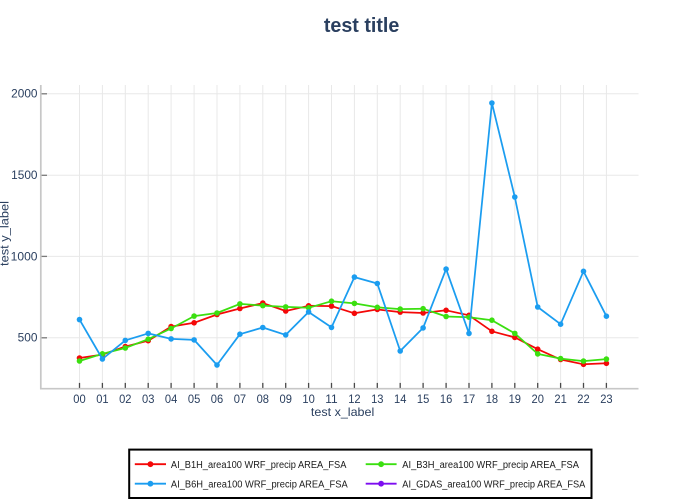 This screenshot has width=700, height=500. I want to click on svg-text: test title, so click(362, 26).